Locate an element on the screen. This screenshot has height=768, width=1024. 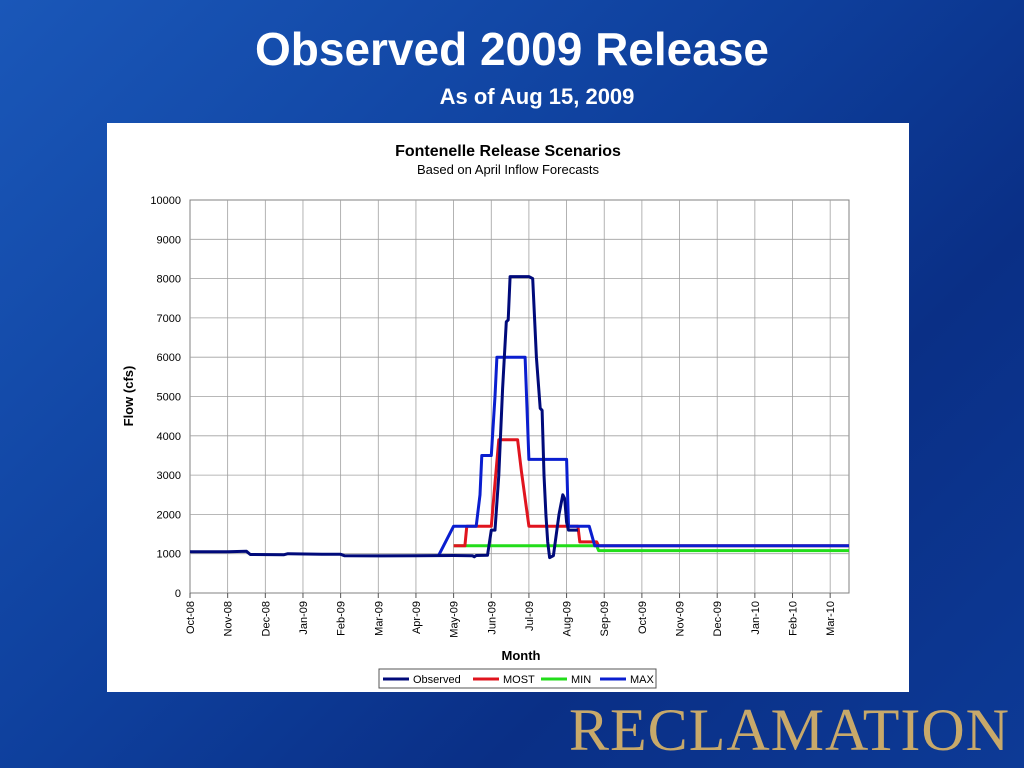
series-line-observed is located at coordinates (384, 417).